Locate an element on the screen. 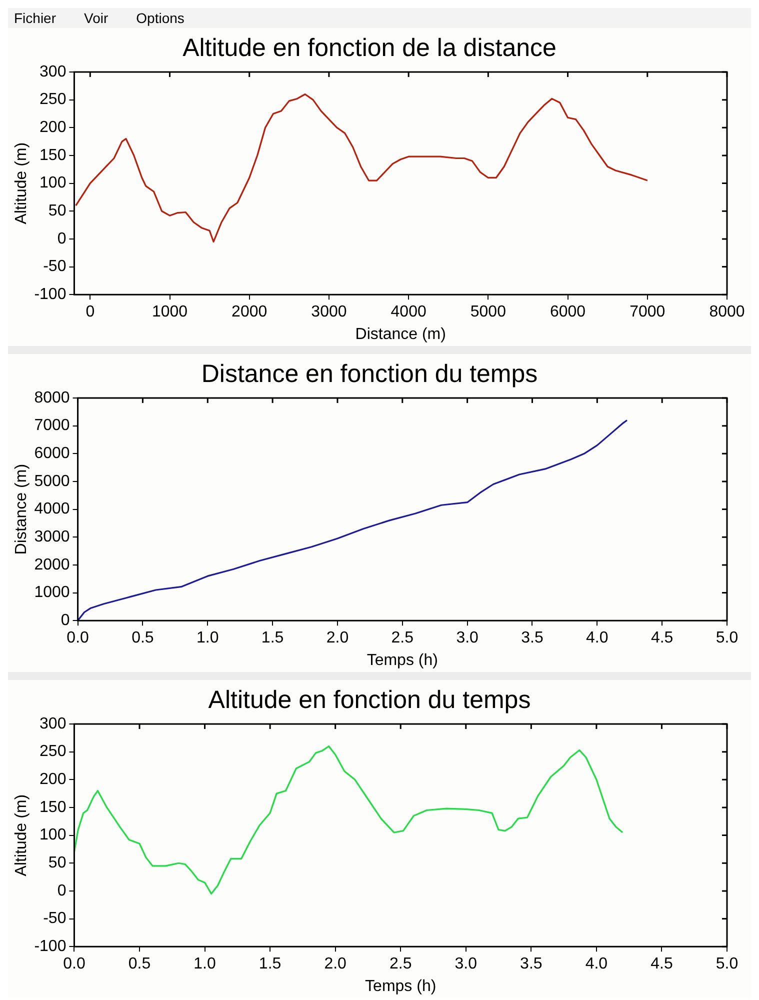 This screenshot has width=759, height=1000. x-tick-label: 8000 is located at coordinates (727, 312).